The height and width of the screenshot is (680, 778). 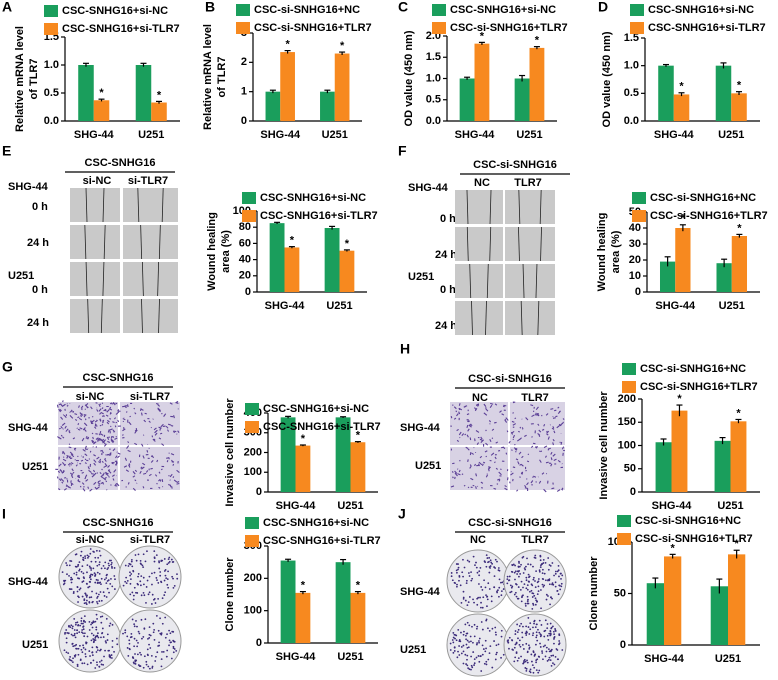 What do you see at coordinates (603, 7) in the screenshot?
I see `panel-letter: D` at bounding box center [603, 7].